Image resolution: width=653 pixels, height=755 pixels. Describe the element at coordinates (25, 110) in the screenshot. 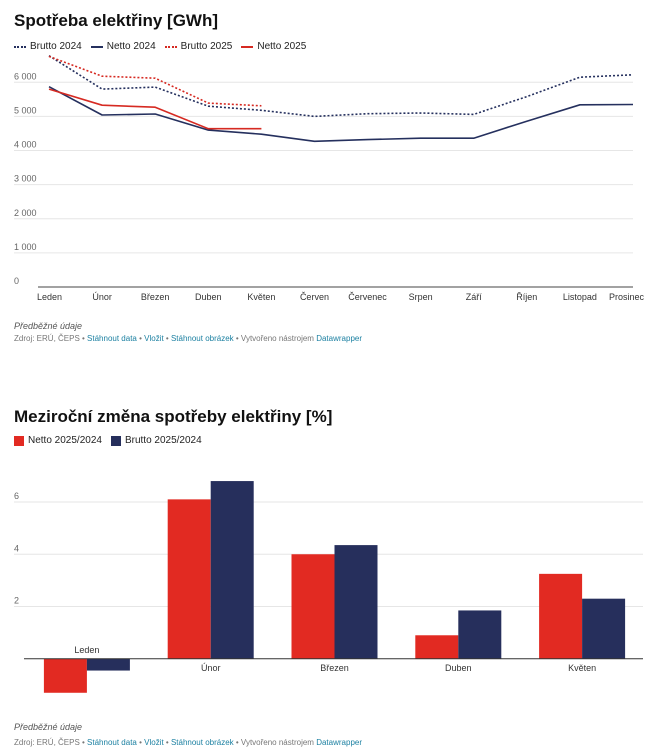

I see `y-tick-label: 5 000` at that location.